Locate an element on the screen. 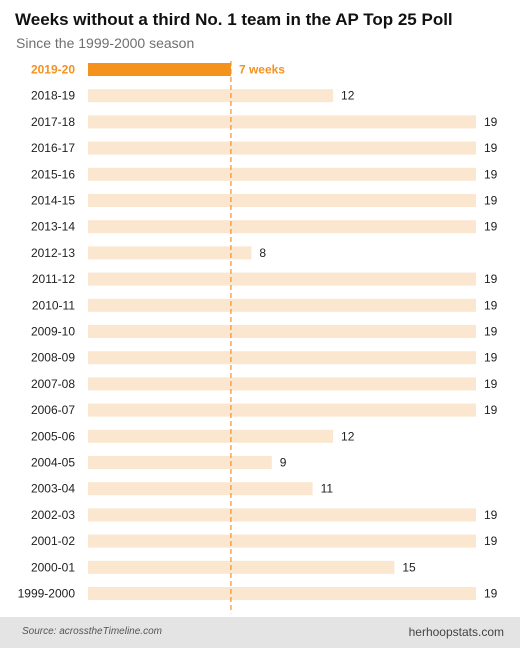 The height and width of the screenshot is (648, 520). value-label: 8 is located at coordinates (262, 253).